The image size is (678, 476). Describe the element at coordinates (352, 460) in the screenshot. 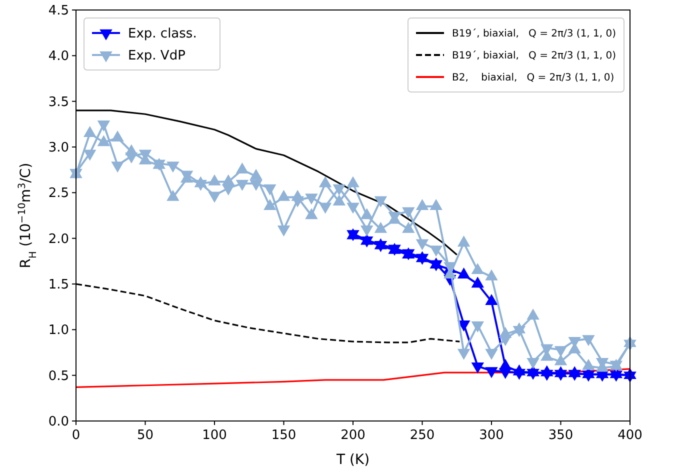

I see `x-axis-title: T (K)` at that location.